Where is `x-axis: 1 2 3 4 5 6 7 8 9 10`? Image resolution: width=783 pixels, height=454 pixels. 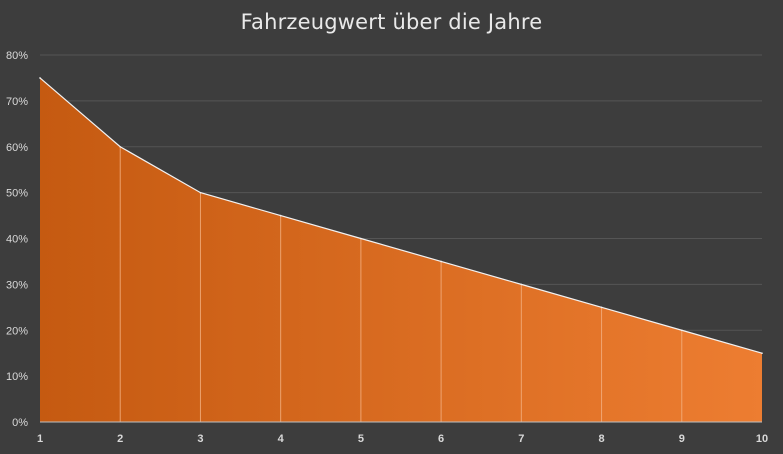
x-axis: 1 2 3 4 5 6 7 8 9 10 is located at coordinates (402, 439).